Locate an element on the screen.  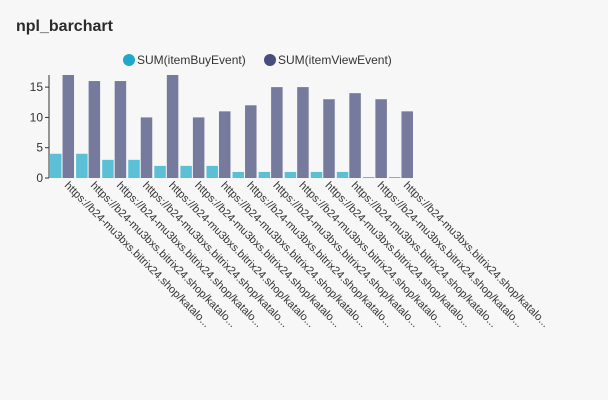
legend-label: SUM(itemViewEvent) is located at coordinates (335, 60).